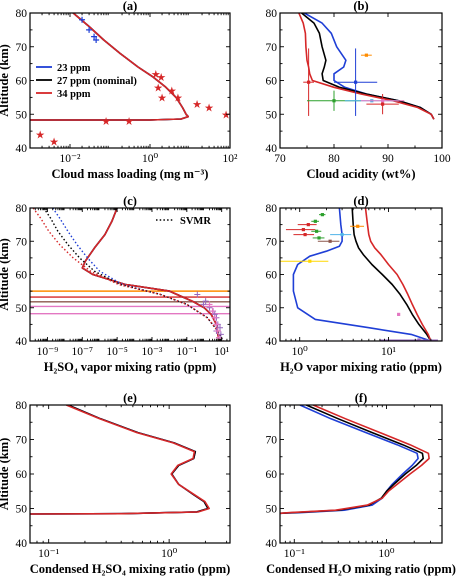 Image resolution: width=474 pixels, height=578 pixels. What do you see at coordinates (130, 398) in the screenshot?
I see `panel-title: (e)` at bounding box center [130, 398].